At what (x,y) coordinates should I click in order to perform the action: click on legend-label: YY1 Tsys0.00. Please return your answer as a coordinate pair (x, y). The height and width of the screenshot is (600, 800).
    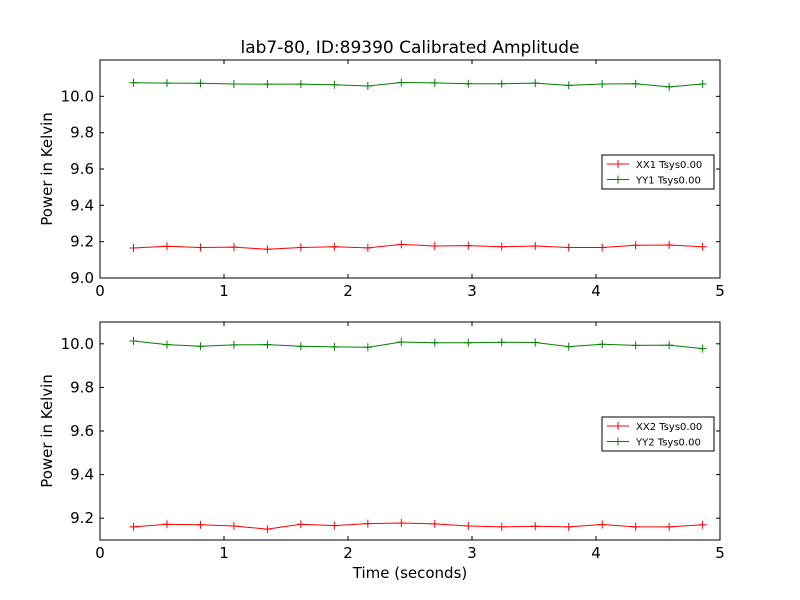
    Looking at the image, I should click on (668, 181).